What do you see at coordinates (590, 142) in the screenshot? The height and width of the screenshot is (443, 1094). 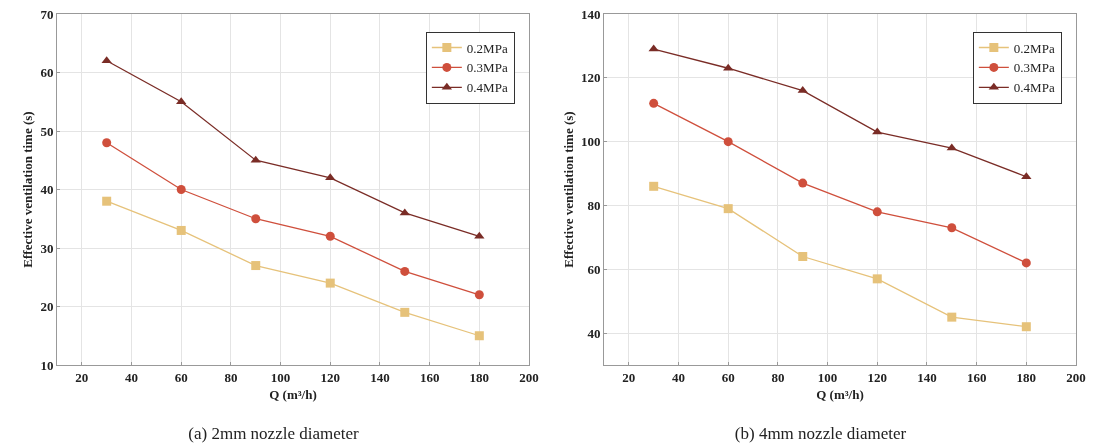 I see `y-tick-label: 100` at bounding box center [590, 142].